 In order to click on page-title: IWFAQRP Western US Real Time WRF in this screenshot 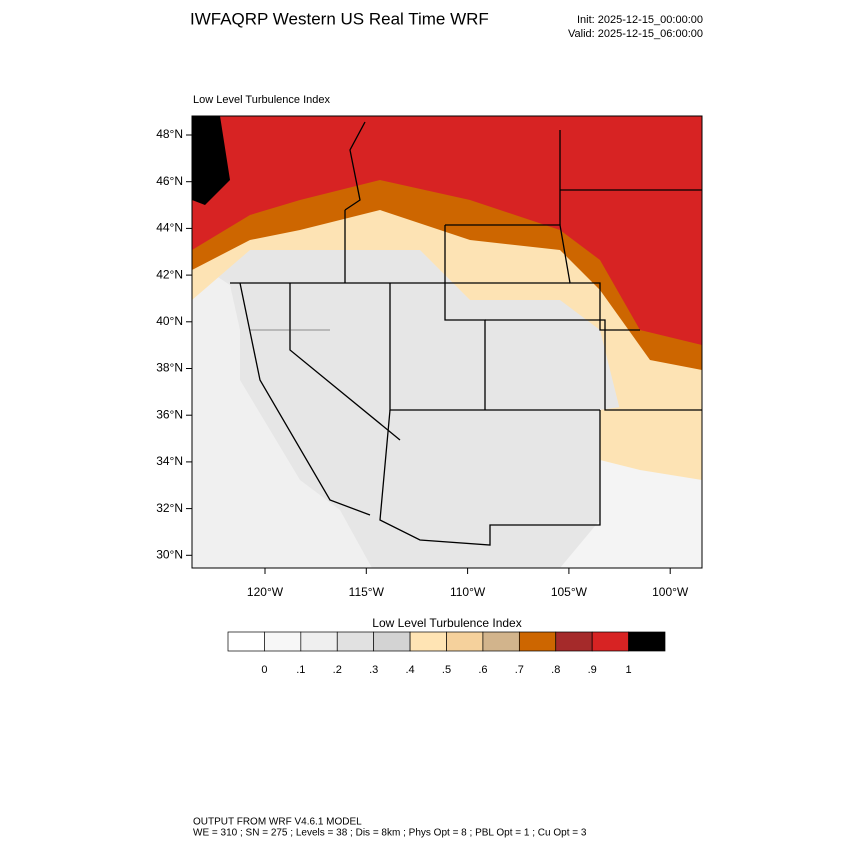, I will do `click(339, 18)`.